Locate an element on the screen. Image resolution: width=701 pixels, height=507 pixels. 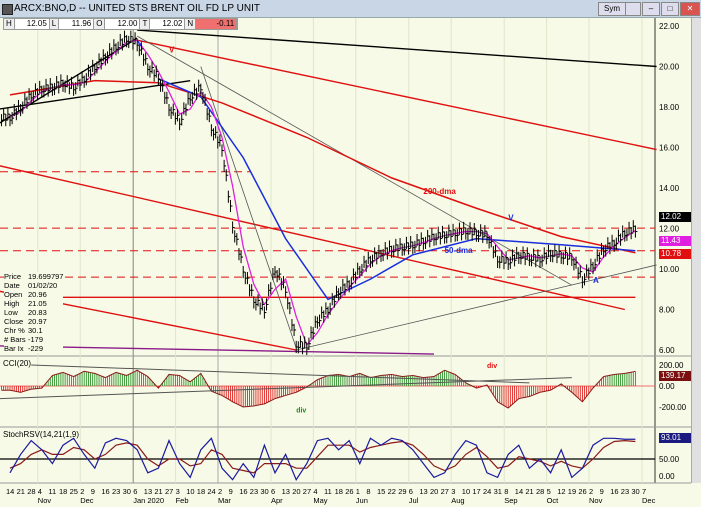
x-month-label: Apr is located at coordinates (277, 500).